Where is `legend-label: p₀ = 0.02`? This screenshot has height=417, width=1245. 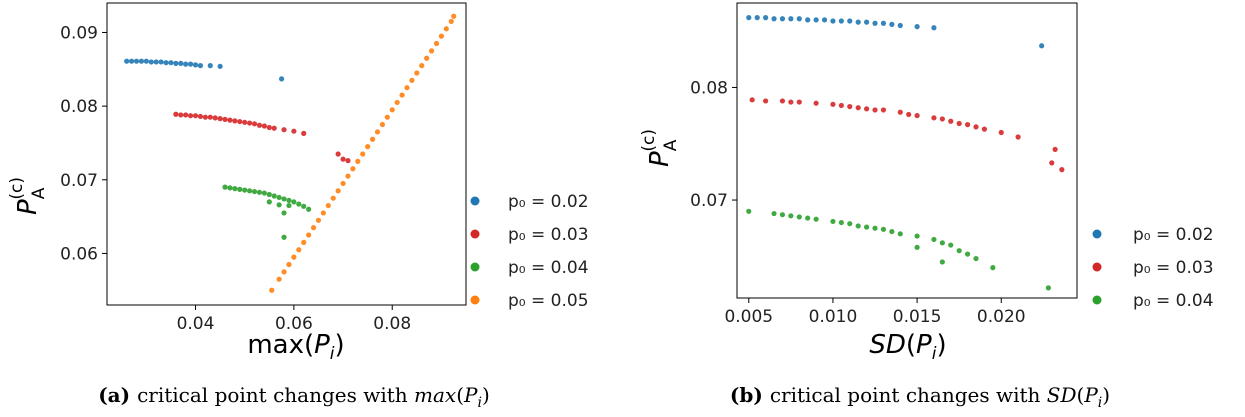
legend-label: p₀ = 0.02 is located at coordinates (548, 202).